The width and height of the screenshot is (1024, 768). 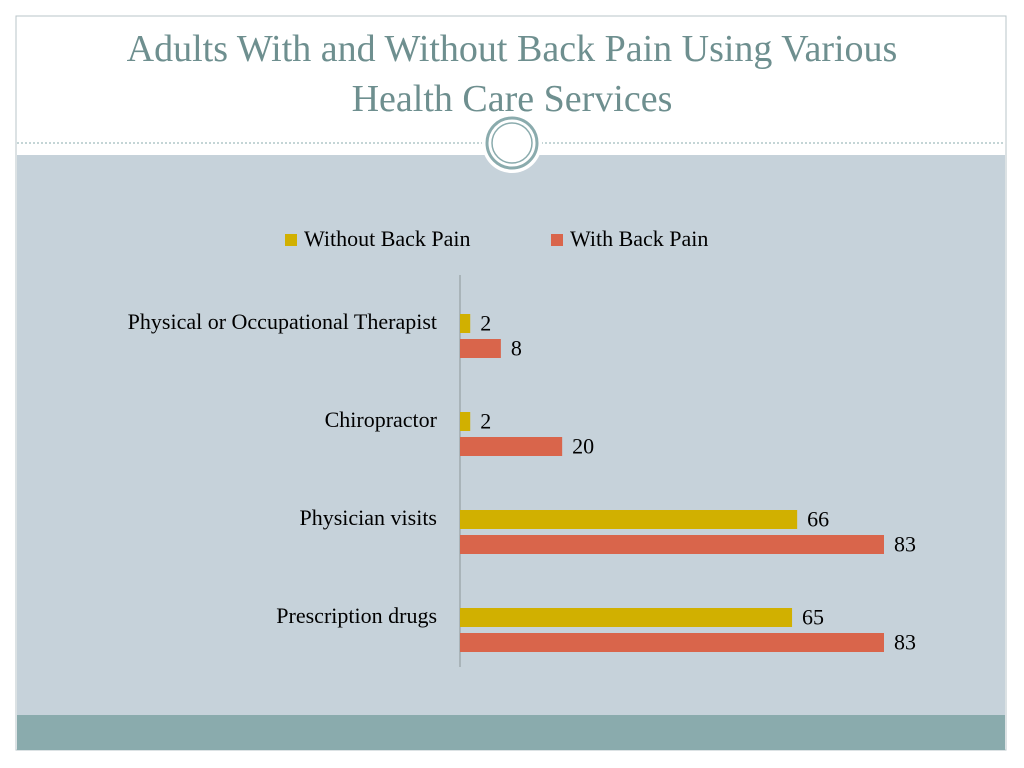 I want to click on legend-label: With Back Pain, so click(x=639, y=238).